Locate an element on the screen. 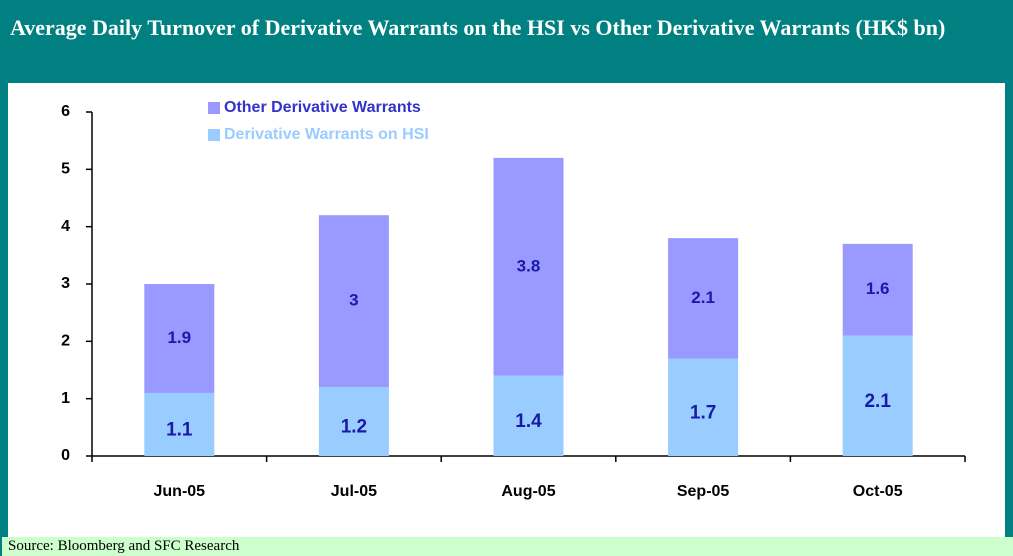 The width and height of the screenshot is (1013, 556). y-tick-label: 6 is located at coordinates (65, 111).